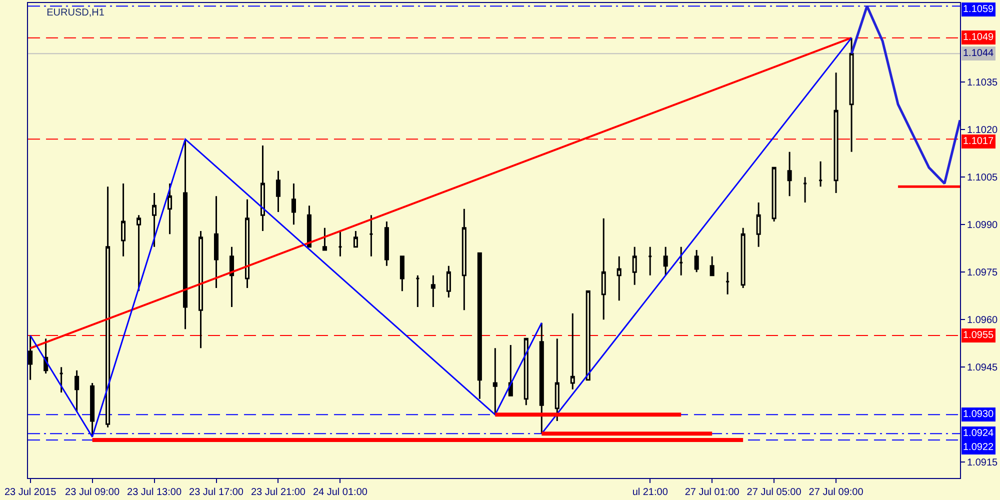 The height and width of the screenshot is (500, 1000). What do you see at coordinates (982, 273) in the screenshot?
I see `y-tick-label: 1.0975` at bounding box center [982, 273].